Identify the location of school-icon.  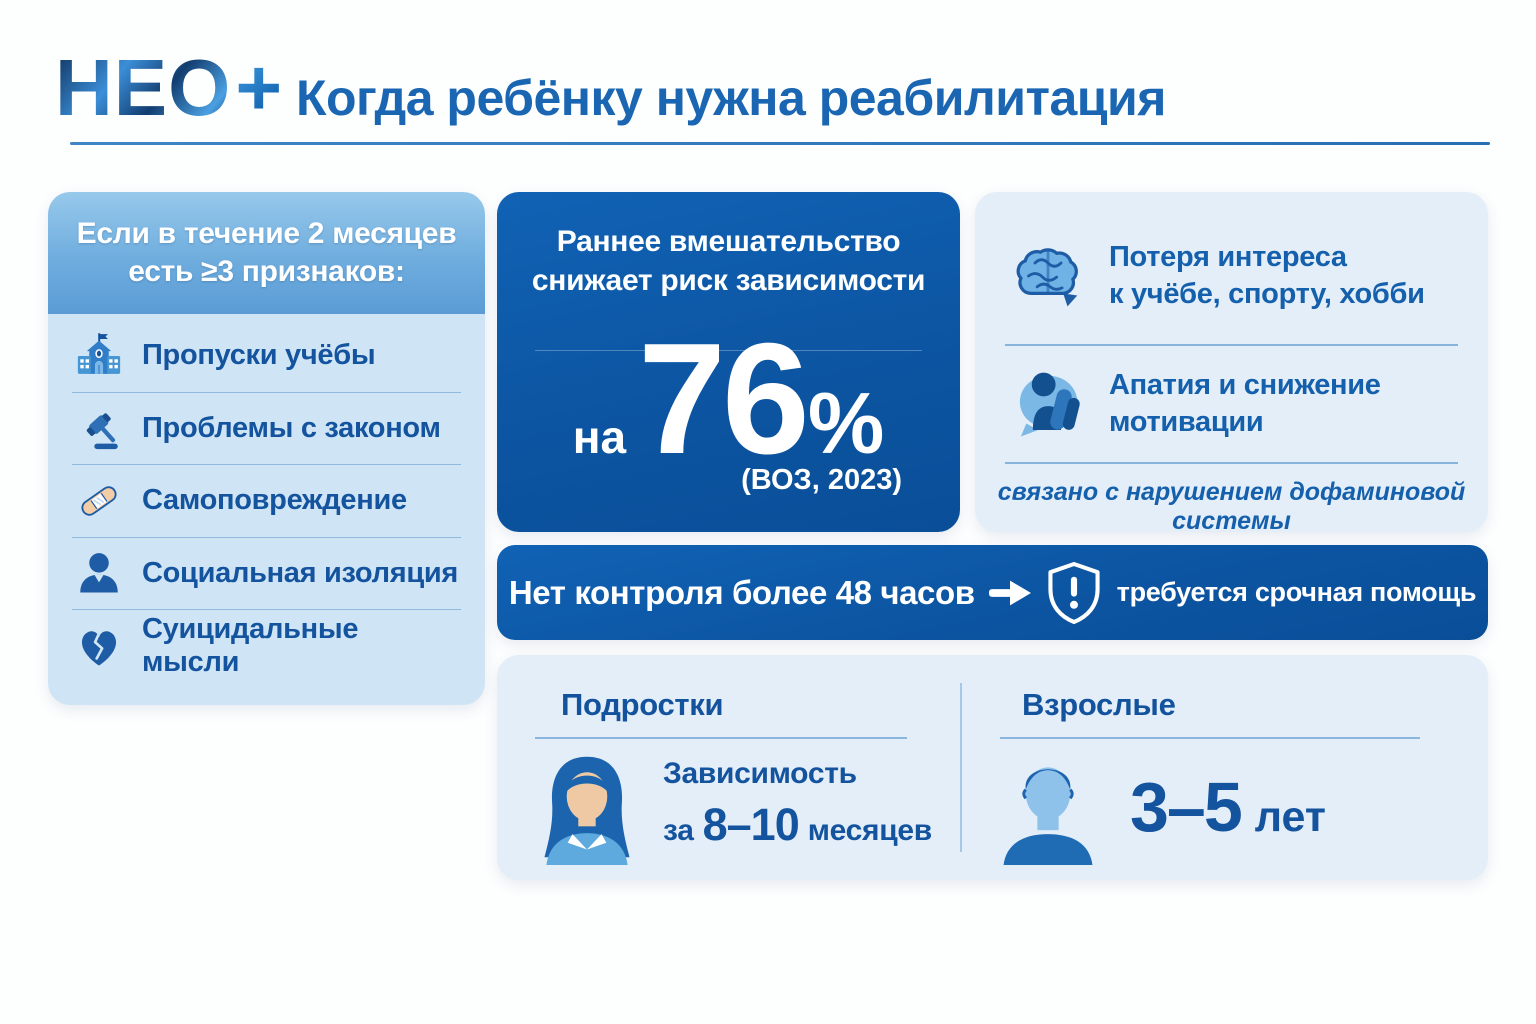
(99, 356).